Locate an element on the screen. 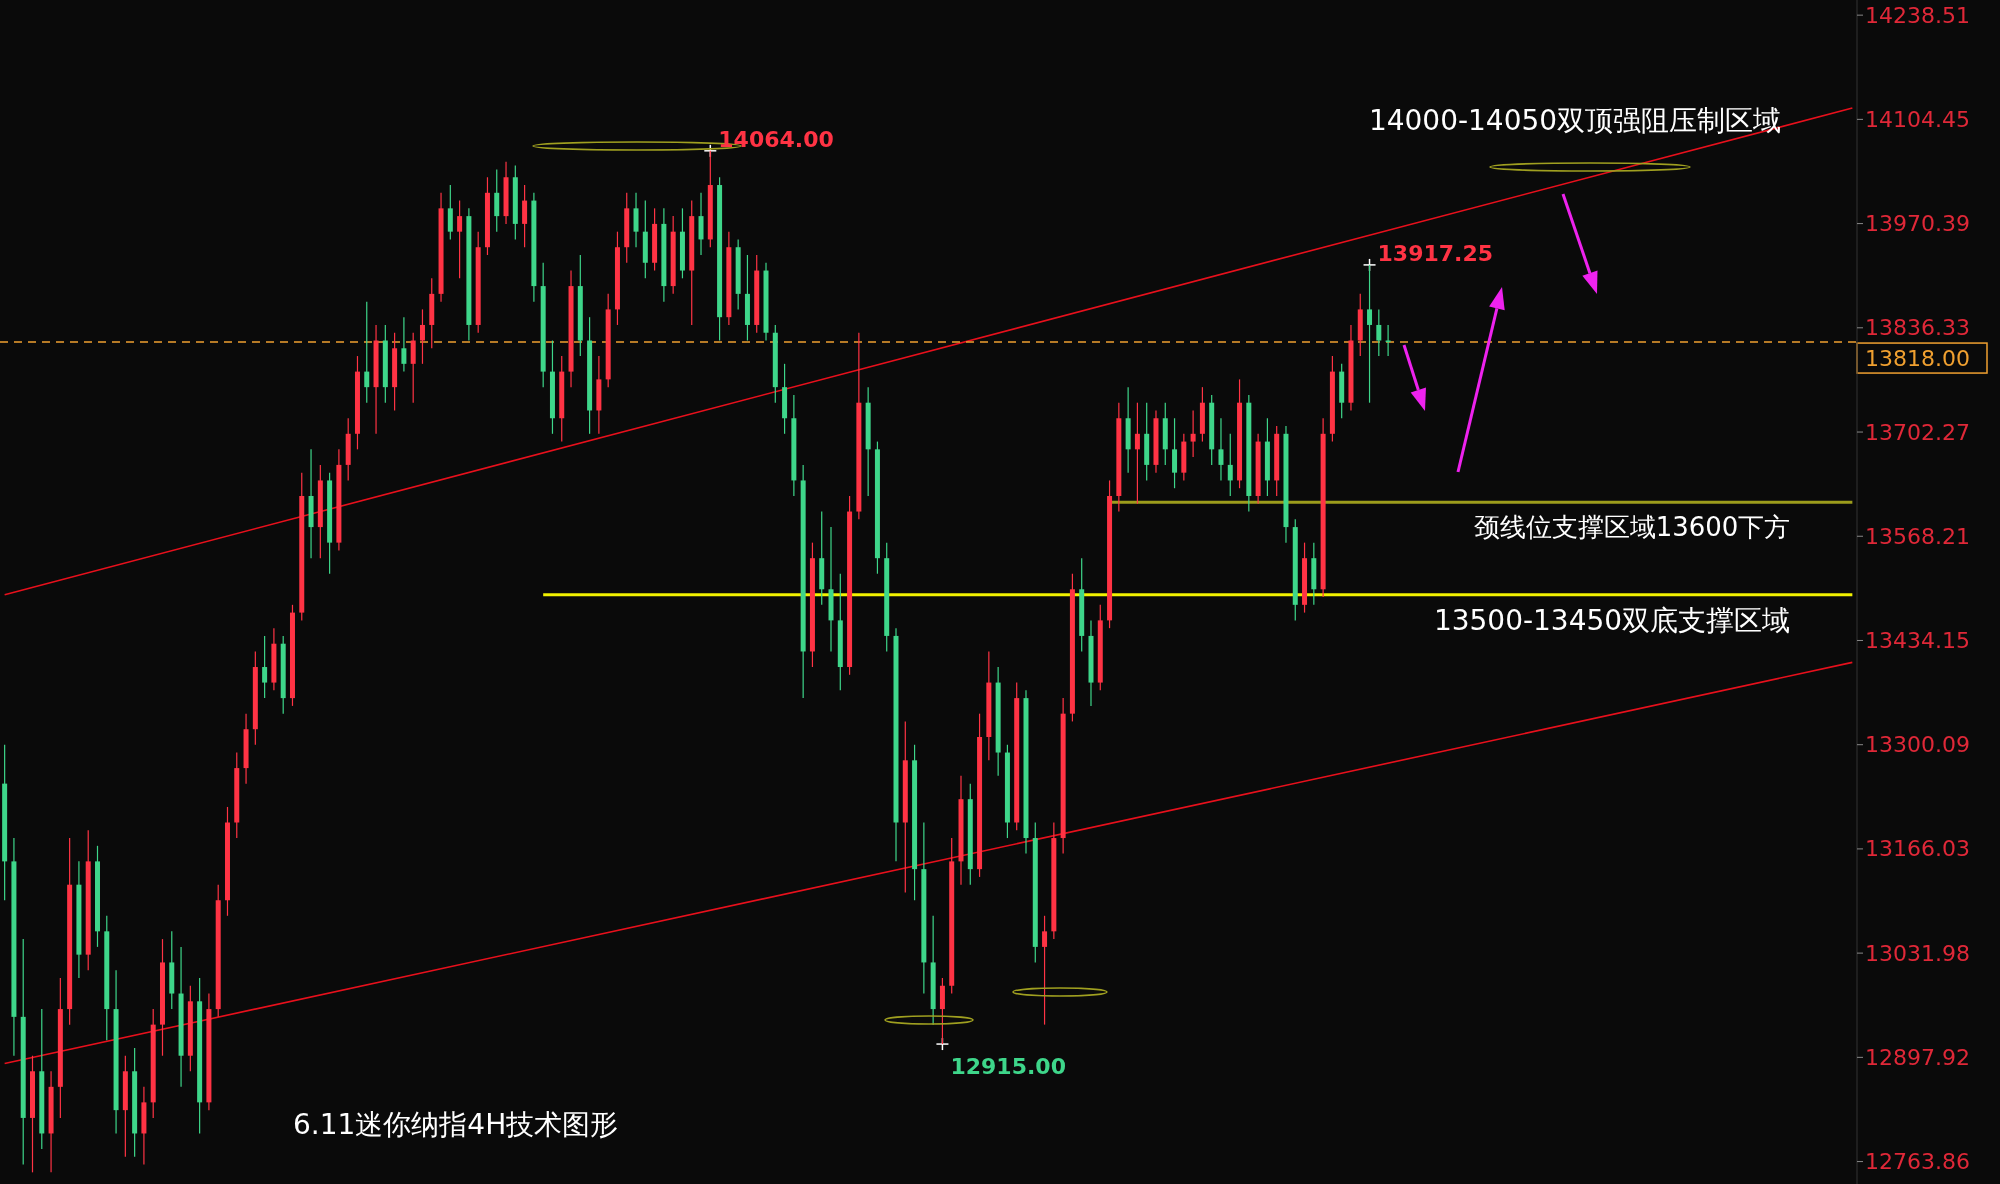  annotation: 13500-13450双底支撑区域 is located at coordinates (1612, 620).